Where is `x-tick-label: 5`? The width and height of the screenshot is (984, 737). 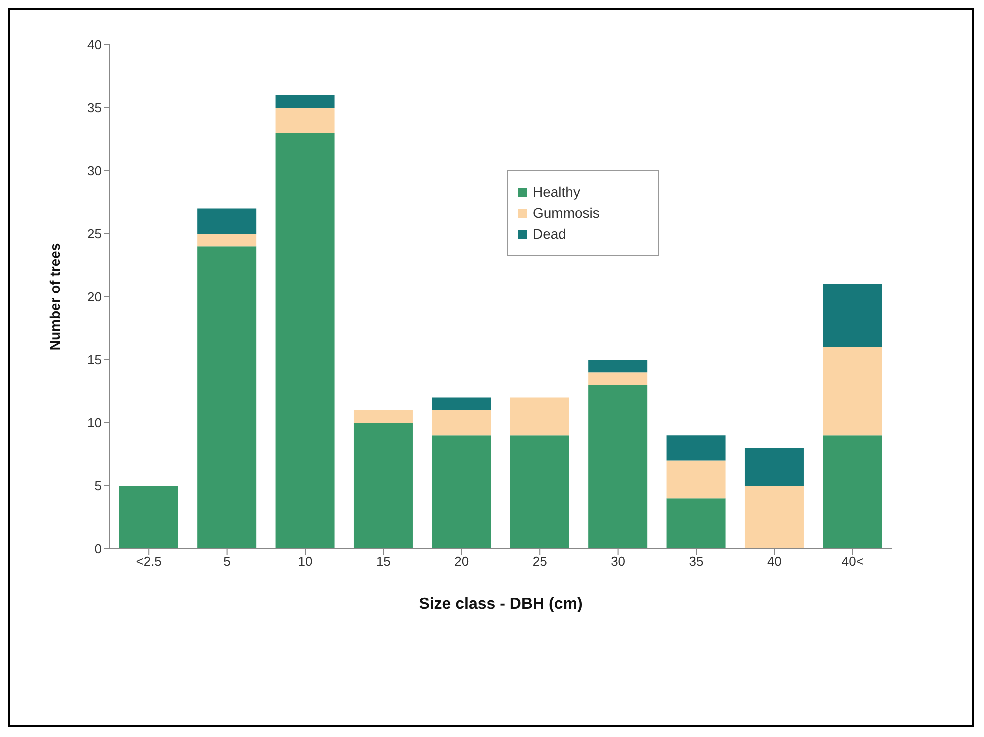
x-tick-label: 5 is located at coordinates (227, 562).